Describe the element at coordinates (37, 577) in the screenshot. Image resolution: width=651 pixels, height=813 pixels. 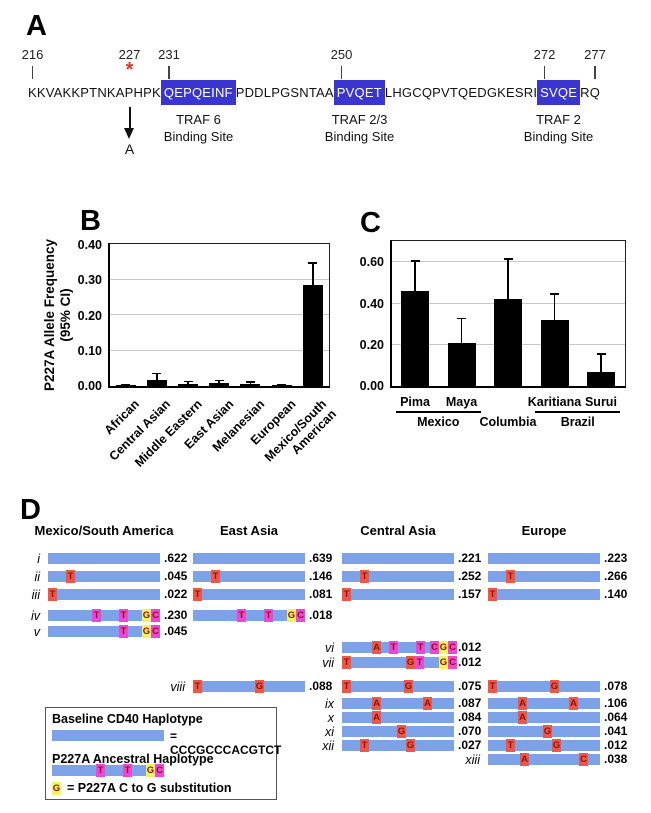
I see `row-numeral: ii` at that location.